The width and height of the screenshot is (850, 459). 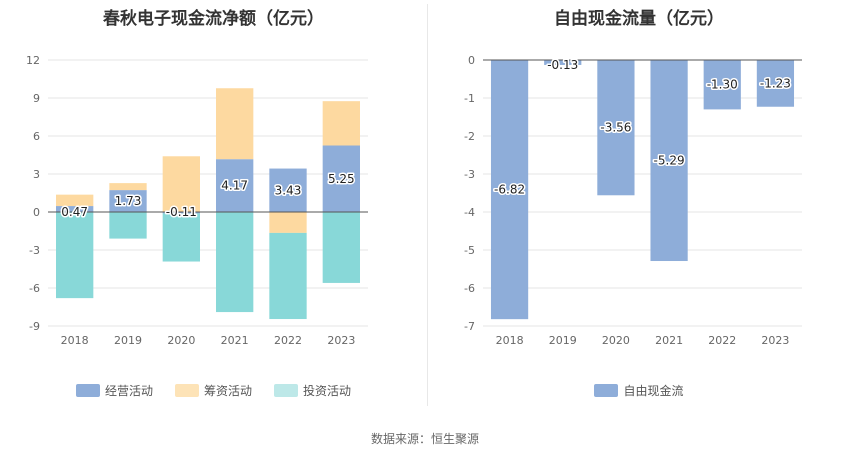 I want to click on legend-item-financing: 筹资活动, so click(x=213, y=390).